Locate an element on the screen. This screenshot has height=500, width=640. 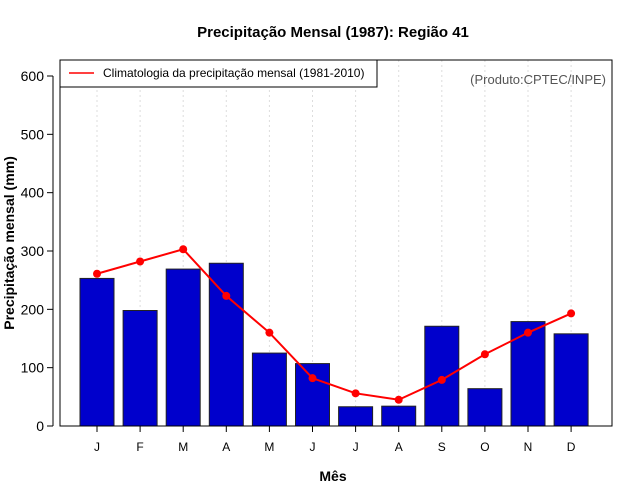
y-tick-label: 400 is located at coordinates (33, 193).